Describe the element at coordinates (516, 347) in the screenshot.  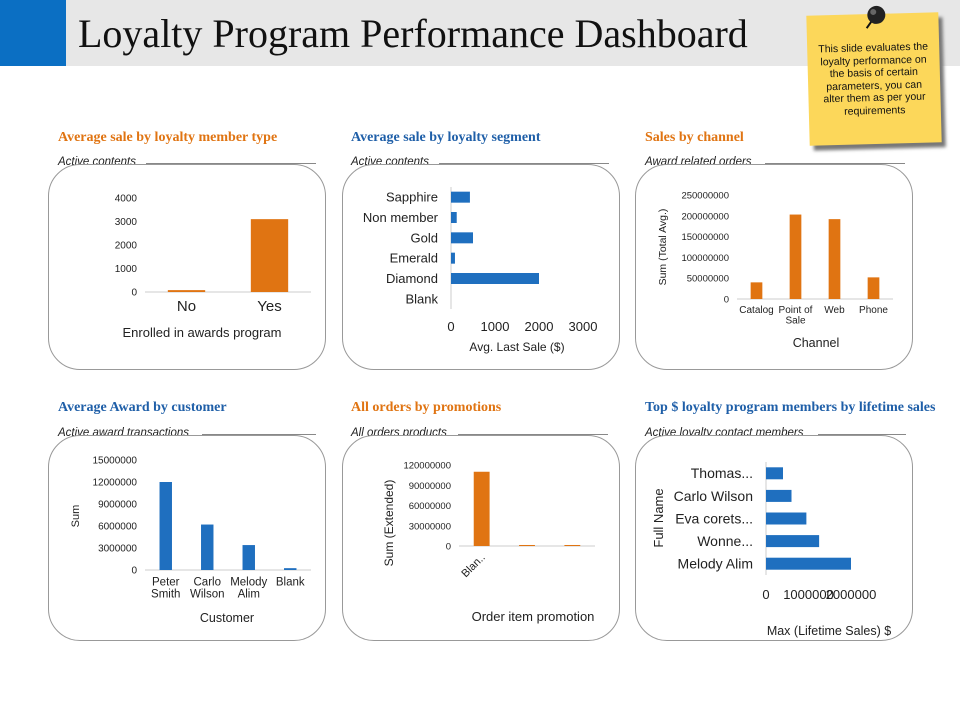
I see `x-axis-title: Avg. Last Sale ($)` at that location.